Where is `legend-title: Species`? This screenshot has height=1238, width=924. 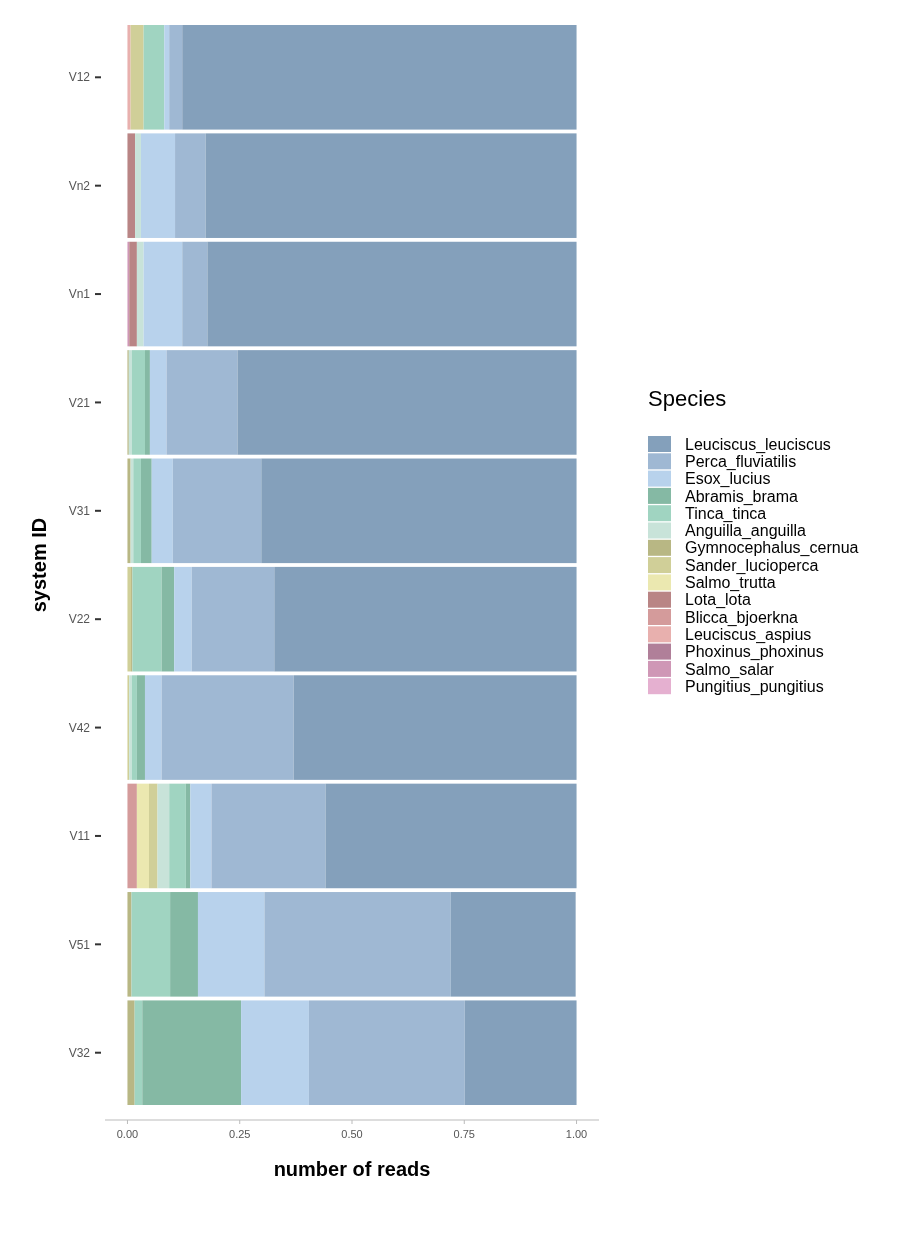 legend-title: Species is located at coordinates (687, 398).